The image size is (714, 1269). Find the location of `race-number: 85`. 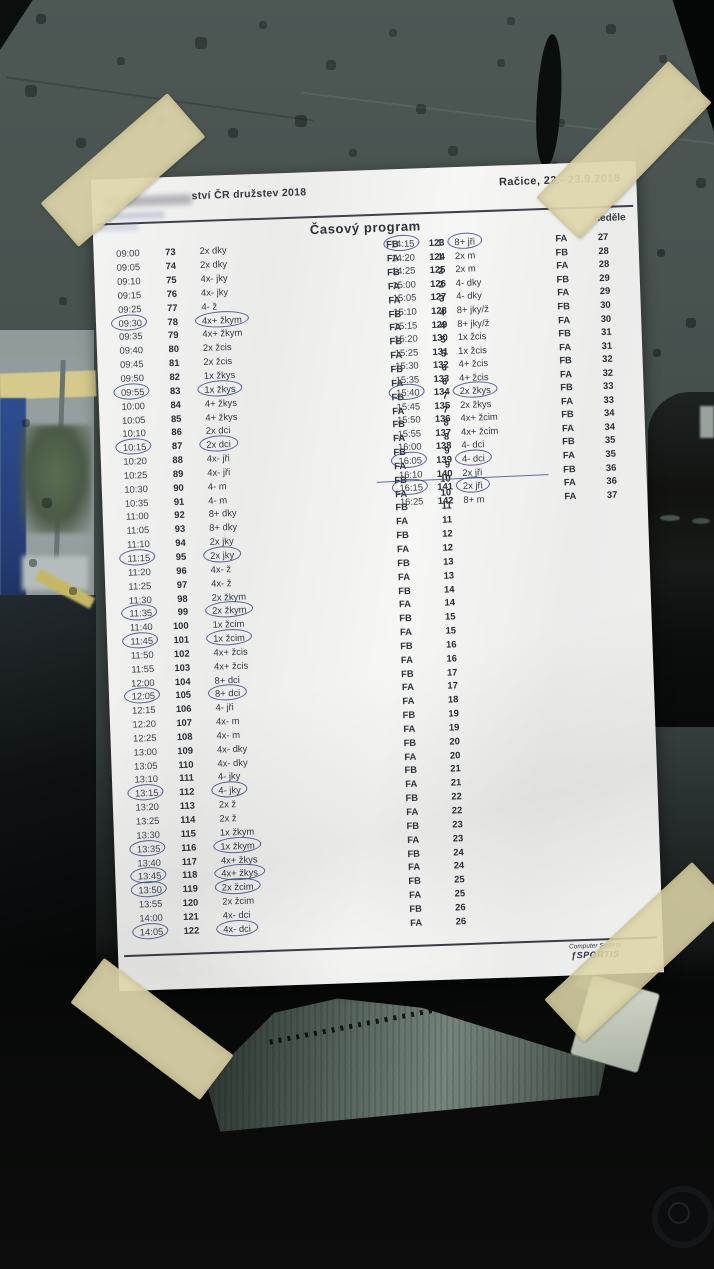

race-number: 85 is located at coordinates (176, 418).